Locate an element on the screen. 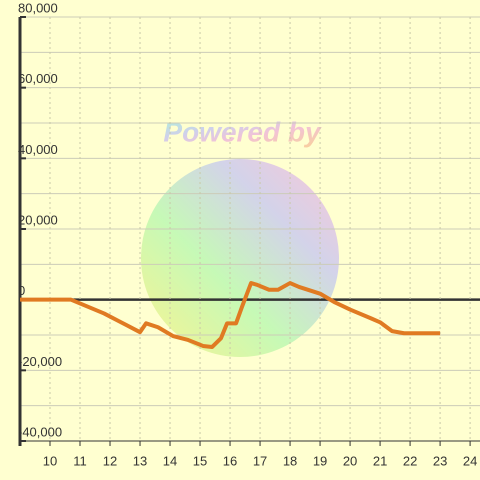 The width and height of the screenshot is (480, 480). y-tick-label: 80,000 is located at coordinates (38, 7).